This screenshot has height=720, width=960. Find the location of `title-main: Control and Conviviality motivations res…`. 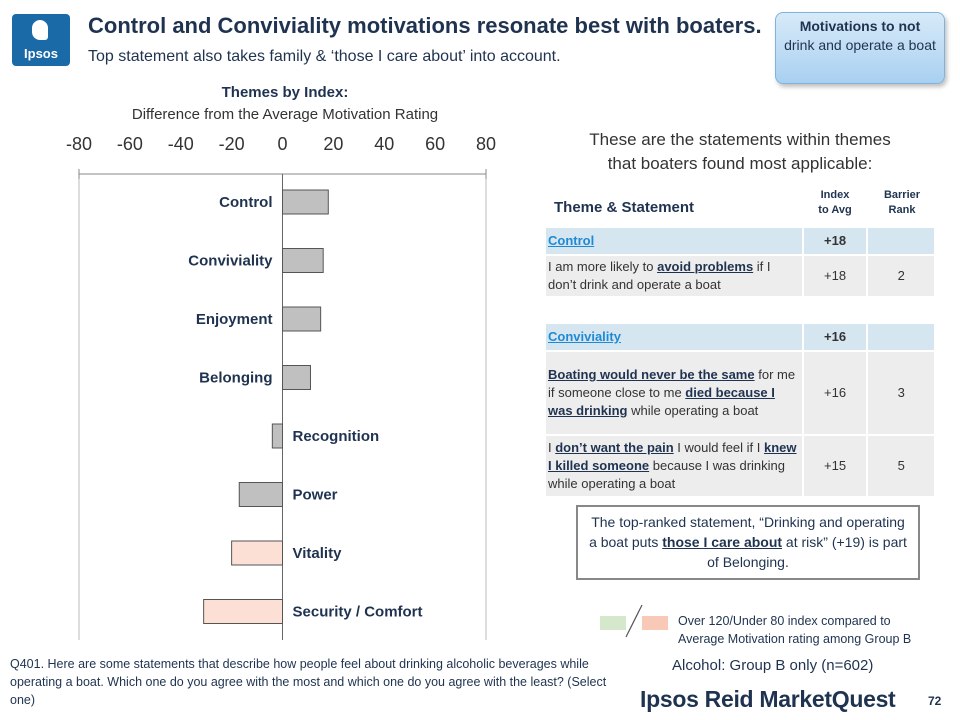

title-main: Control and Conviviality motivations res… is located at coordinates (425, 25).